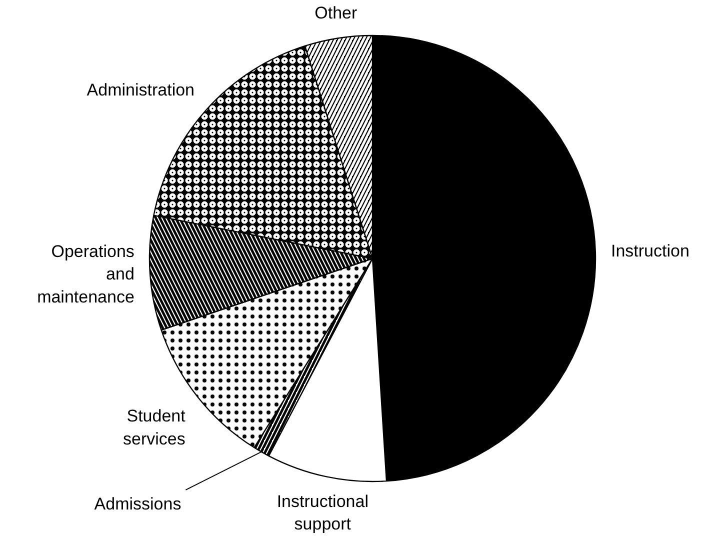 This screenshot has height=549, width=706. Describe the element at coordinates (138, 504) in the screenshot. I see `slice-label: Admissions` at that location.